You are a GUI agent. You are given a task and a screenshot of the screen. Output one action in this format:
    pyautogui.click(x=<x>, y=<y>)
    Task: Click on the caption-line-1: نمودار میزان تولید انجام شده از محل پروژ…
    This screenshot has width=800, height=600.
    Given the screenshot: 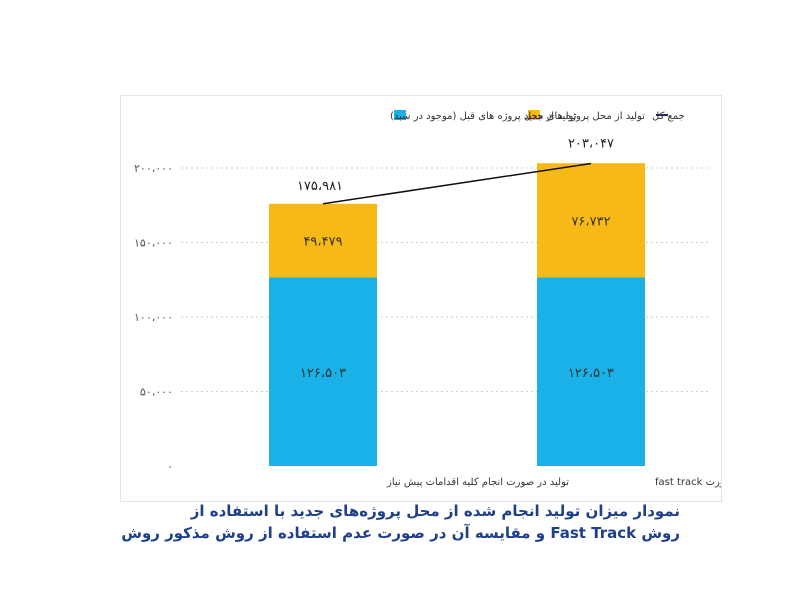 What is the action you would take?
    pyautogui.click(x=435, y=511)
    